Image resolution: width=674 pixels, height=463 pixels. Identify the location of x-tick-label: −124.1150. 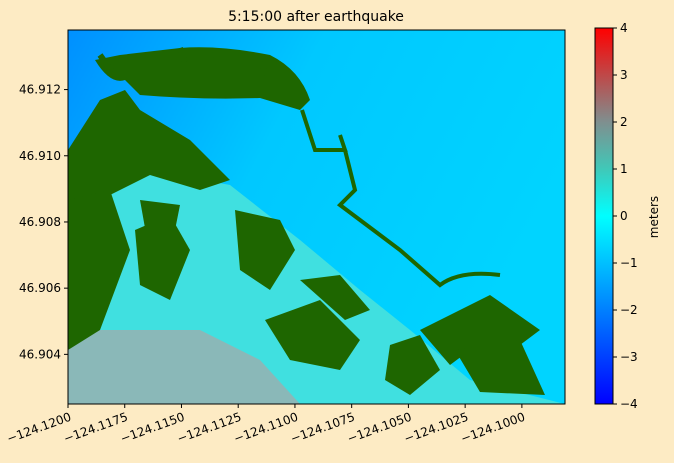
(152, 428).